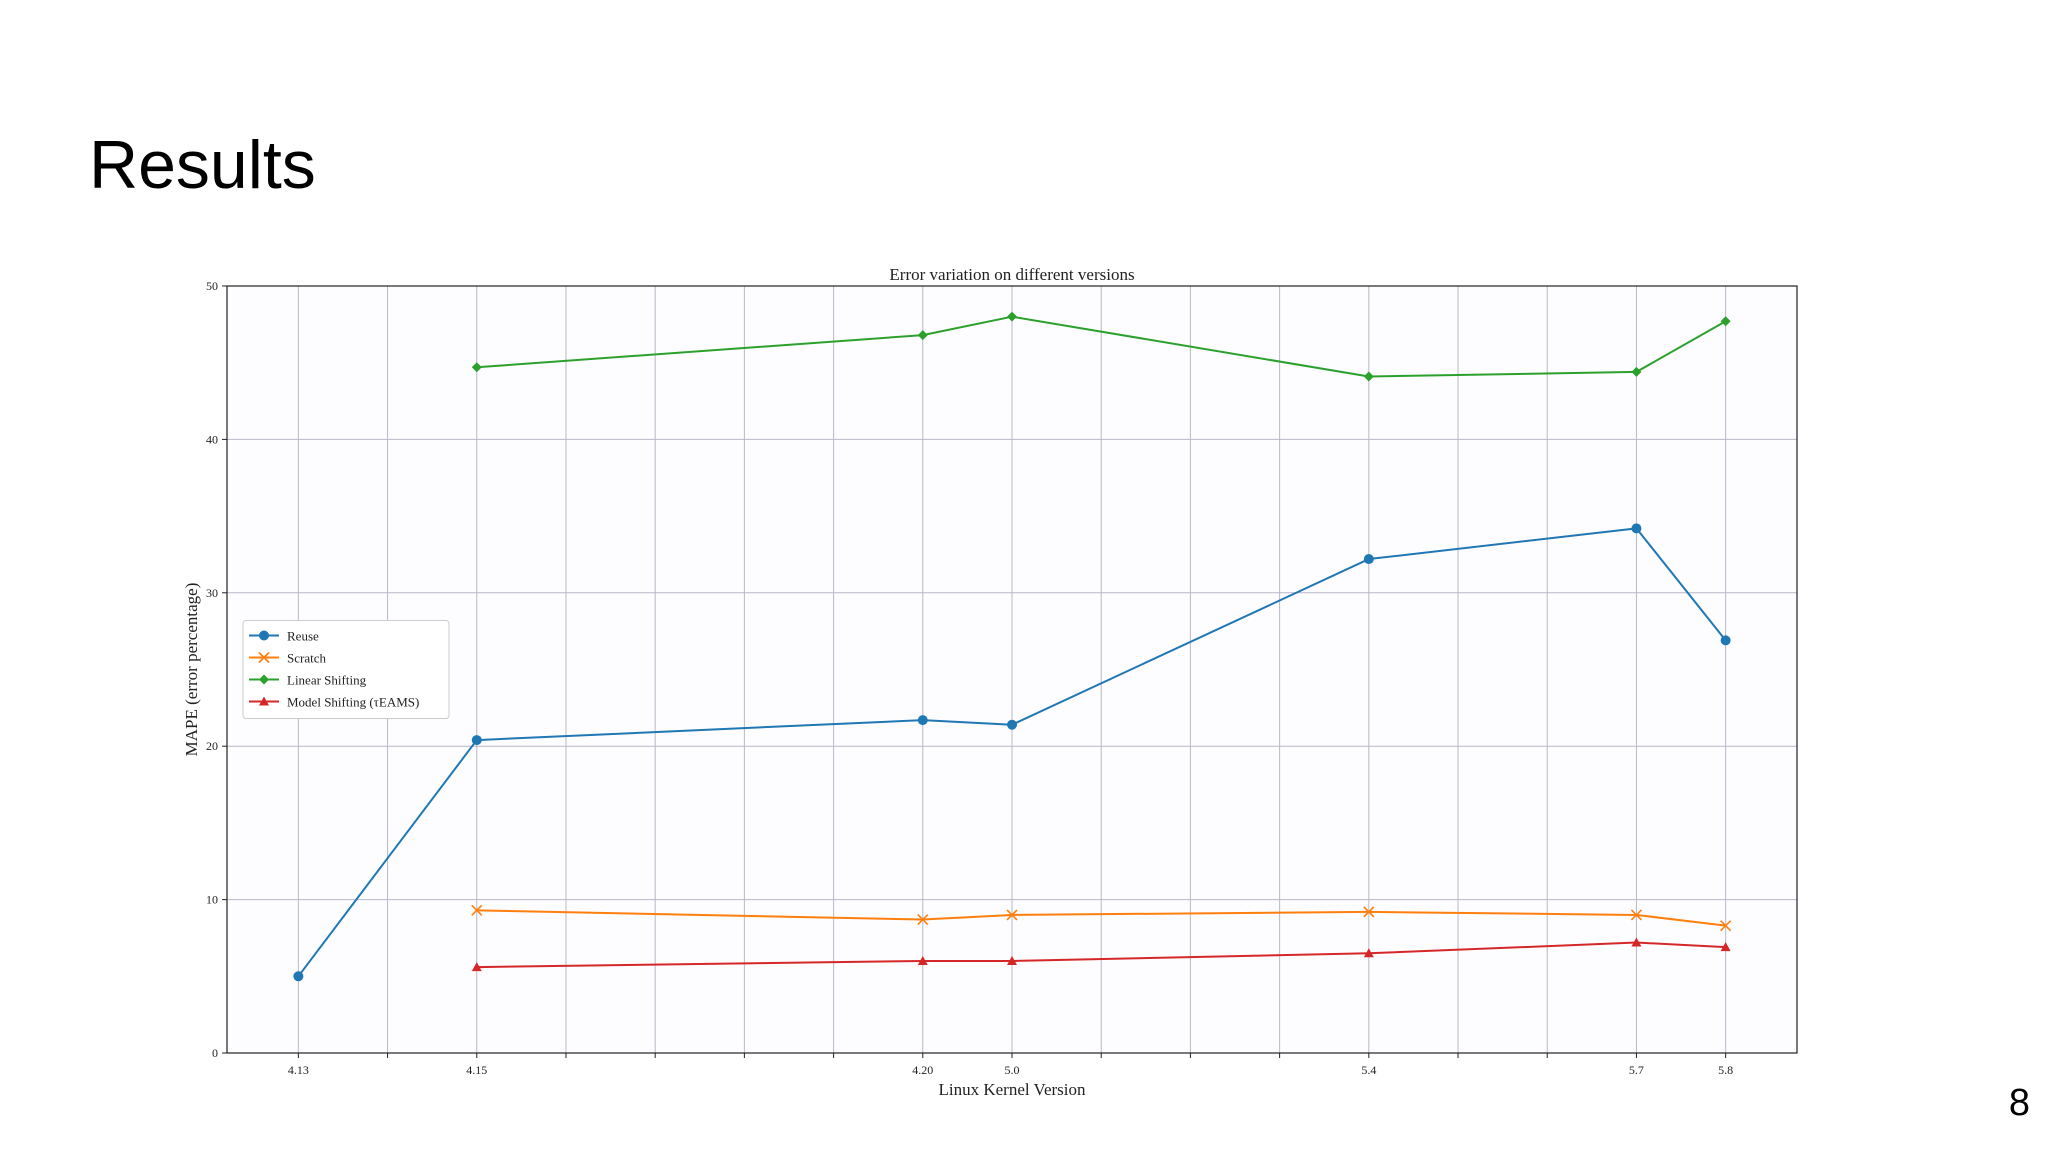 Image resolution: width=2048 pixels, height=1152 pixels. I want to click on legend-label: Scratch, so click(306, 658).